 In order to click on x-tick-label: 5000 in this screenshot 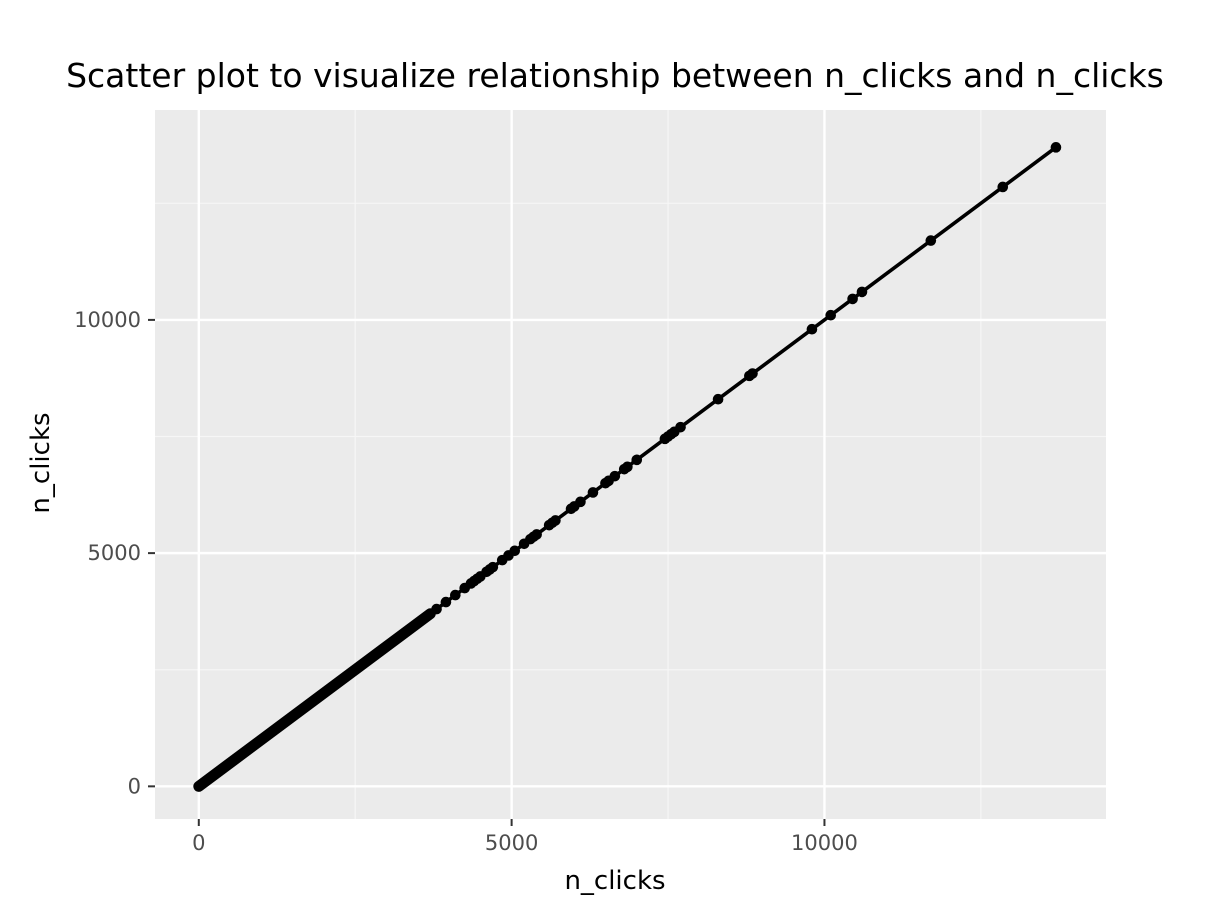, I will do `click(511, 843)`.